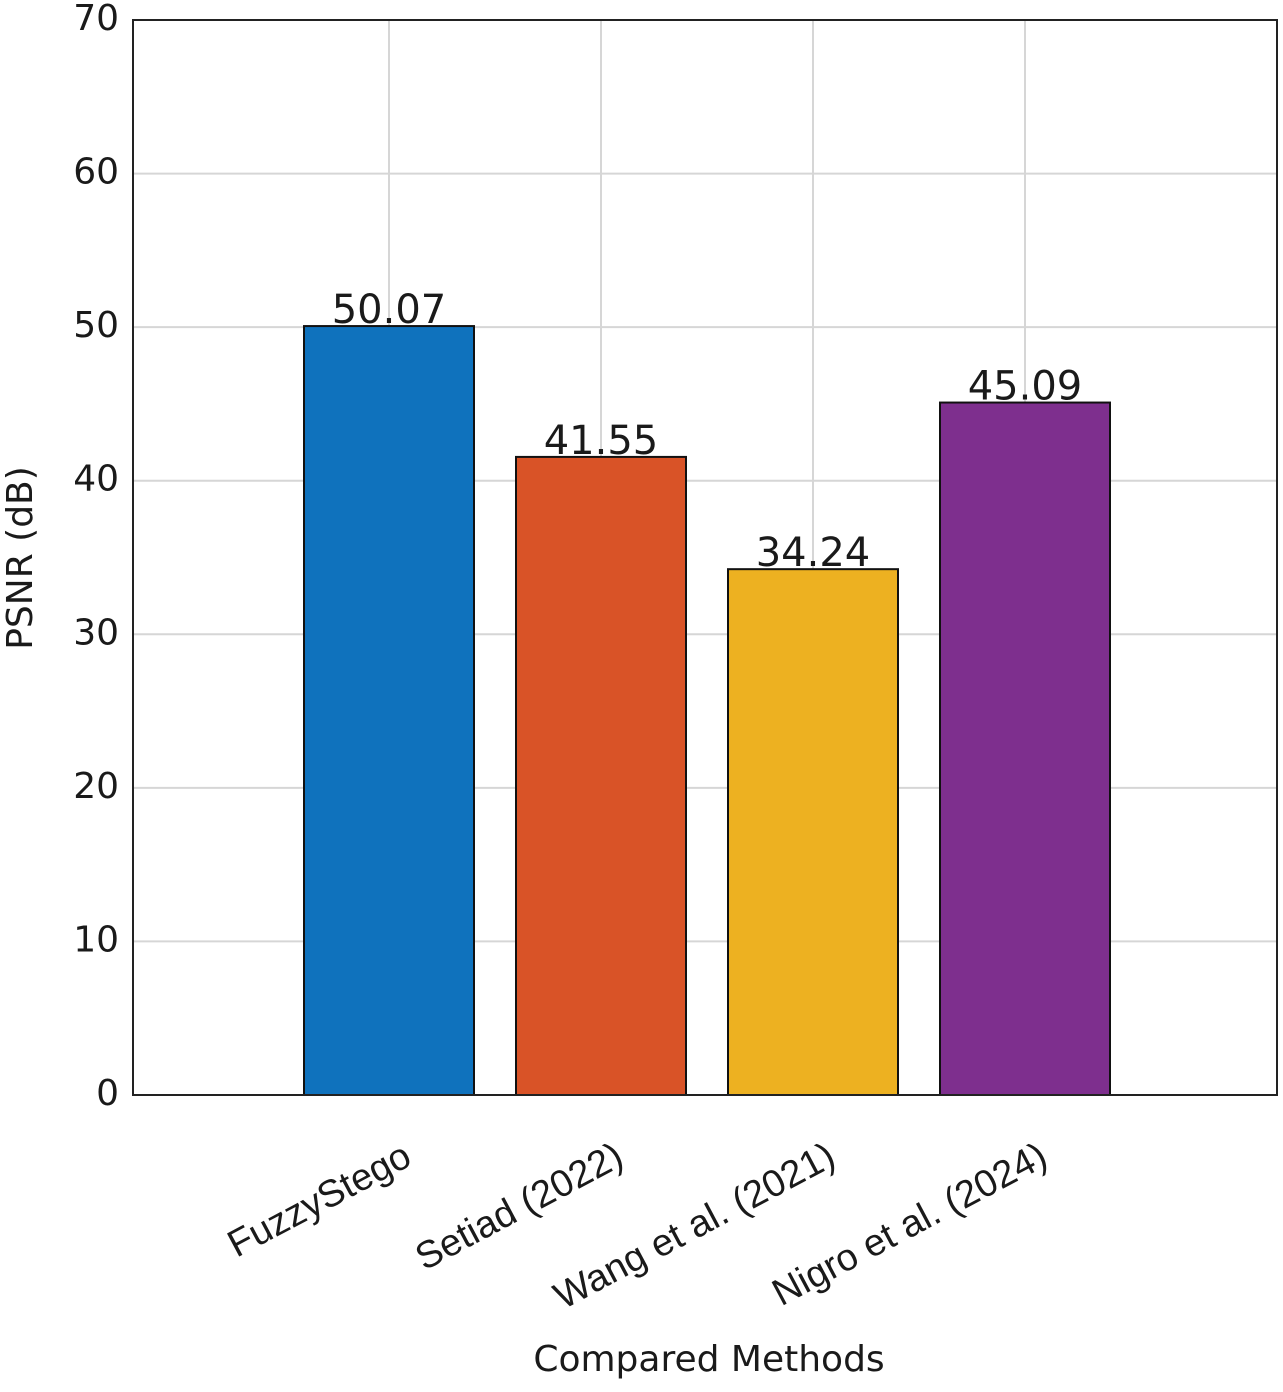  I want to click on y-tick-label: 30, so click(96, 632).